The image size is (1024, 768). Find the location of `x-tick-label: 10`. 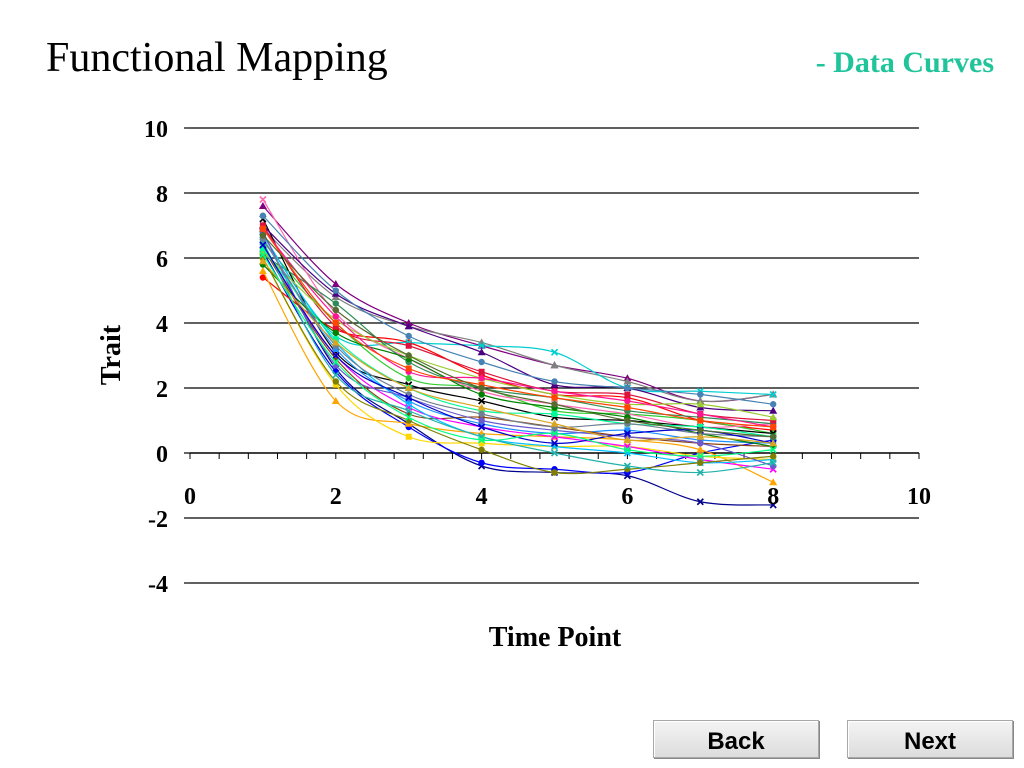

x-tick-label: 10 is located at coordinates (919, 497).